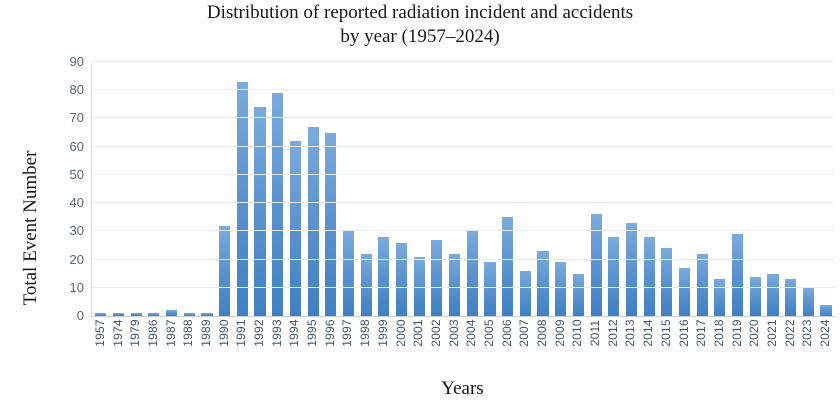 The image size is (840, 410). Describe the element at coordinates (453, 333) in the screenshot. I see `x-tick-label-2003: 2003` at that location.